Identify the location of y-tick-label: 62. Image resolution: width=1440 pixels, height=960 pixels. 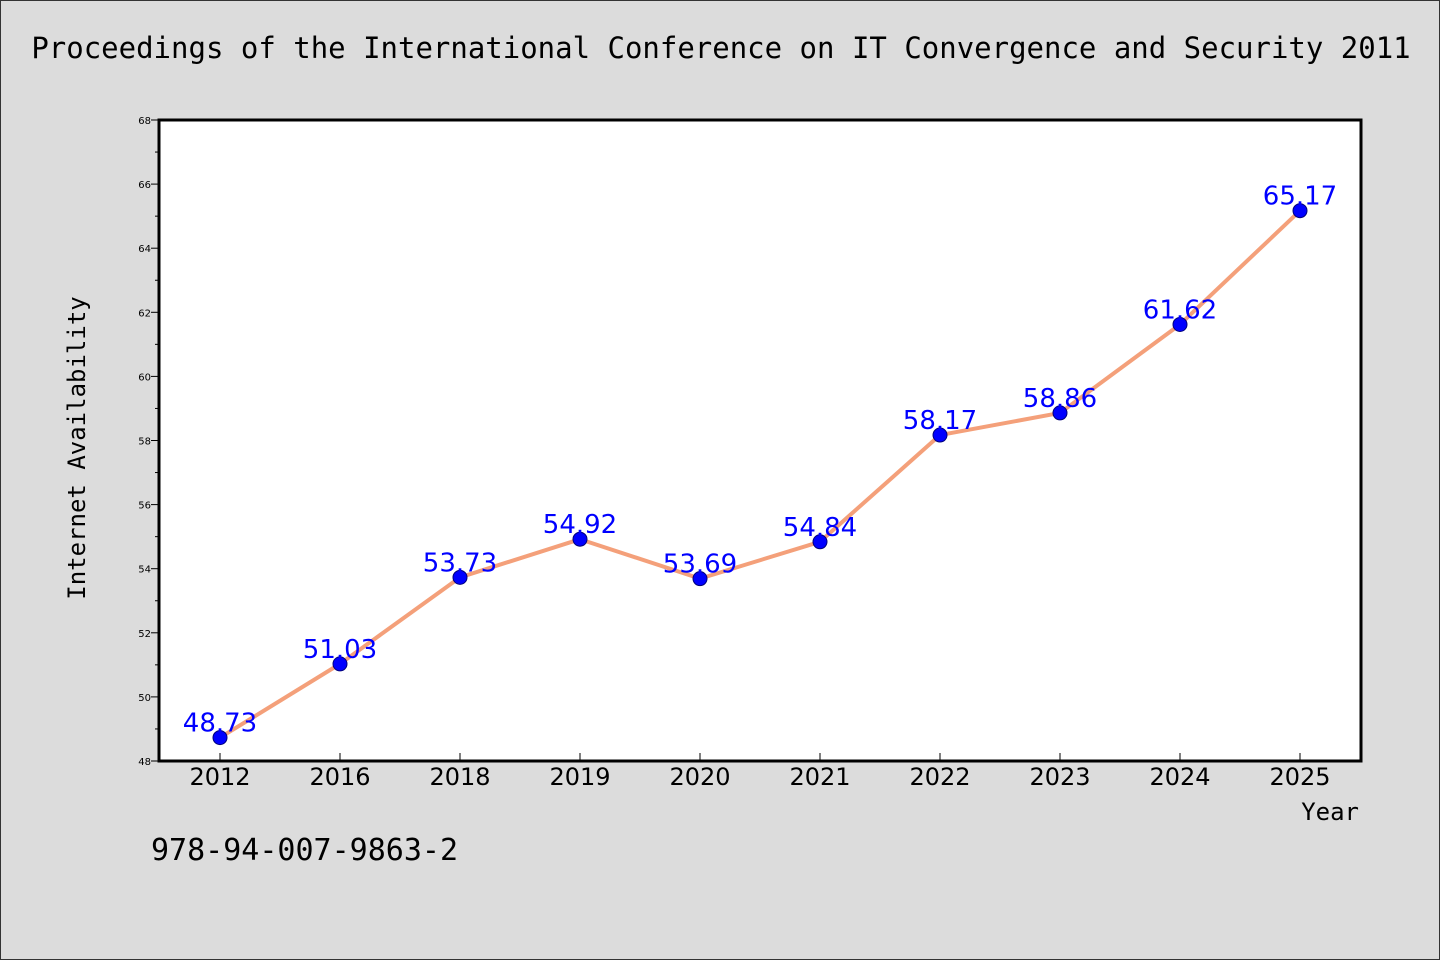
(144, 313).